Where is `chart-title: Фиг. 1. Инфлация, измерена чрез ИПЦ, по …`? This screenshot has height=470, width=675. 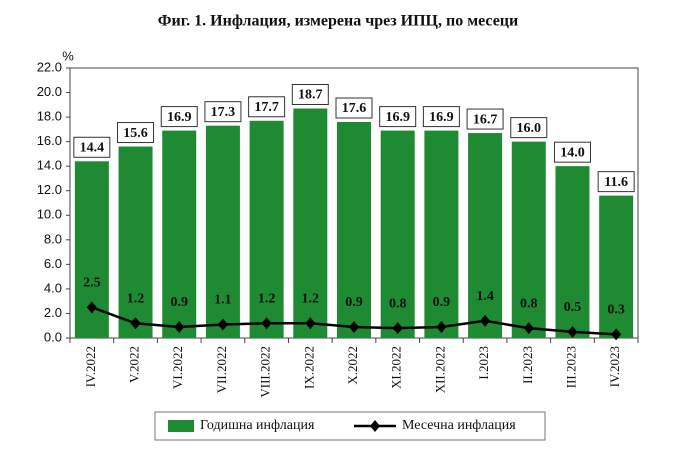 chart-title: Фиг. 1. Инфлация, измерена чрез ИПЦ, по … is located at coordinates (338, 21).